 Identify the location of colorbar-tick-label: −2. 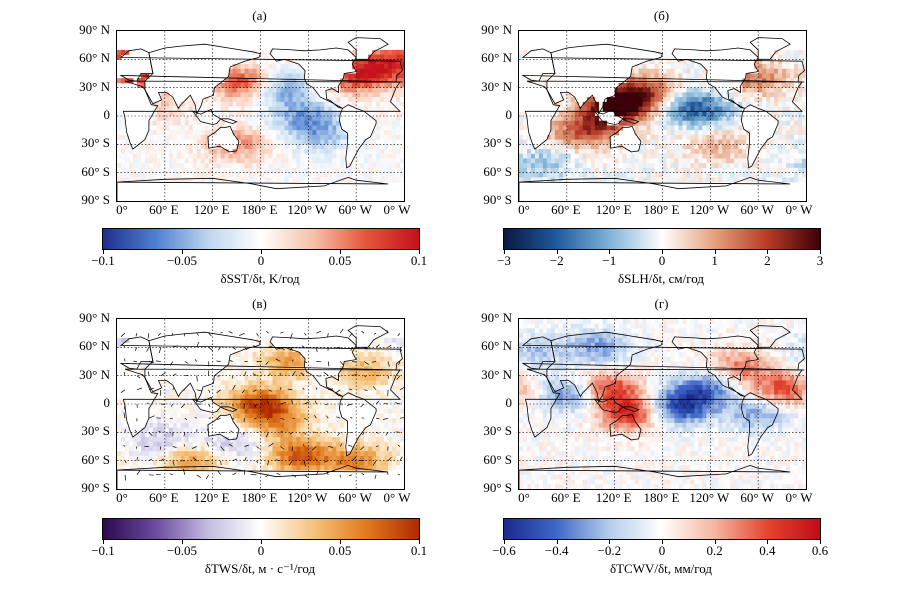
(556, 260).